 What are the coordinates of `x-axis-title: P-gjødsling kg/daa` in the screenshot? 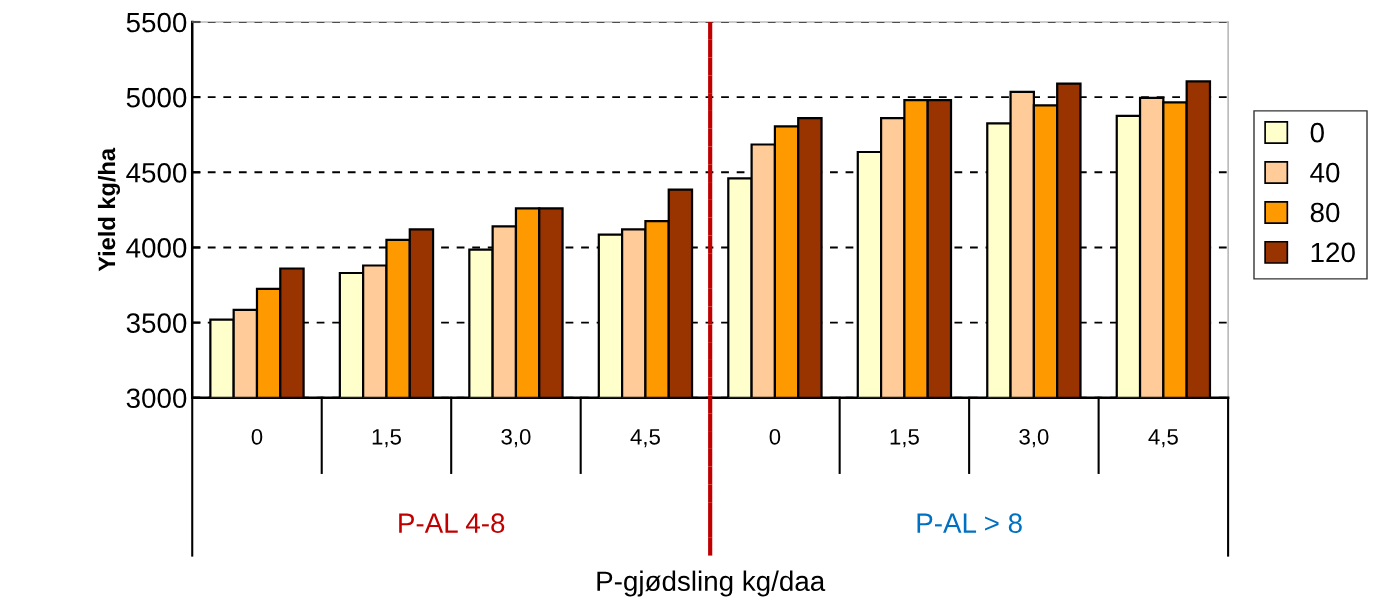 It's located at (711, 583).